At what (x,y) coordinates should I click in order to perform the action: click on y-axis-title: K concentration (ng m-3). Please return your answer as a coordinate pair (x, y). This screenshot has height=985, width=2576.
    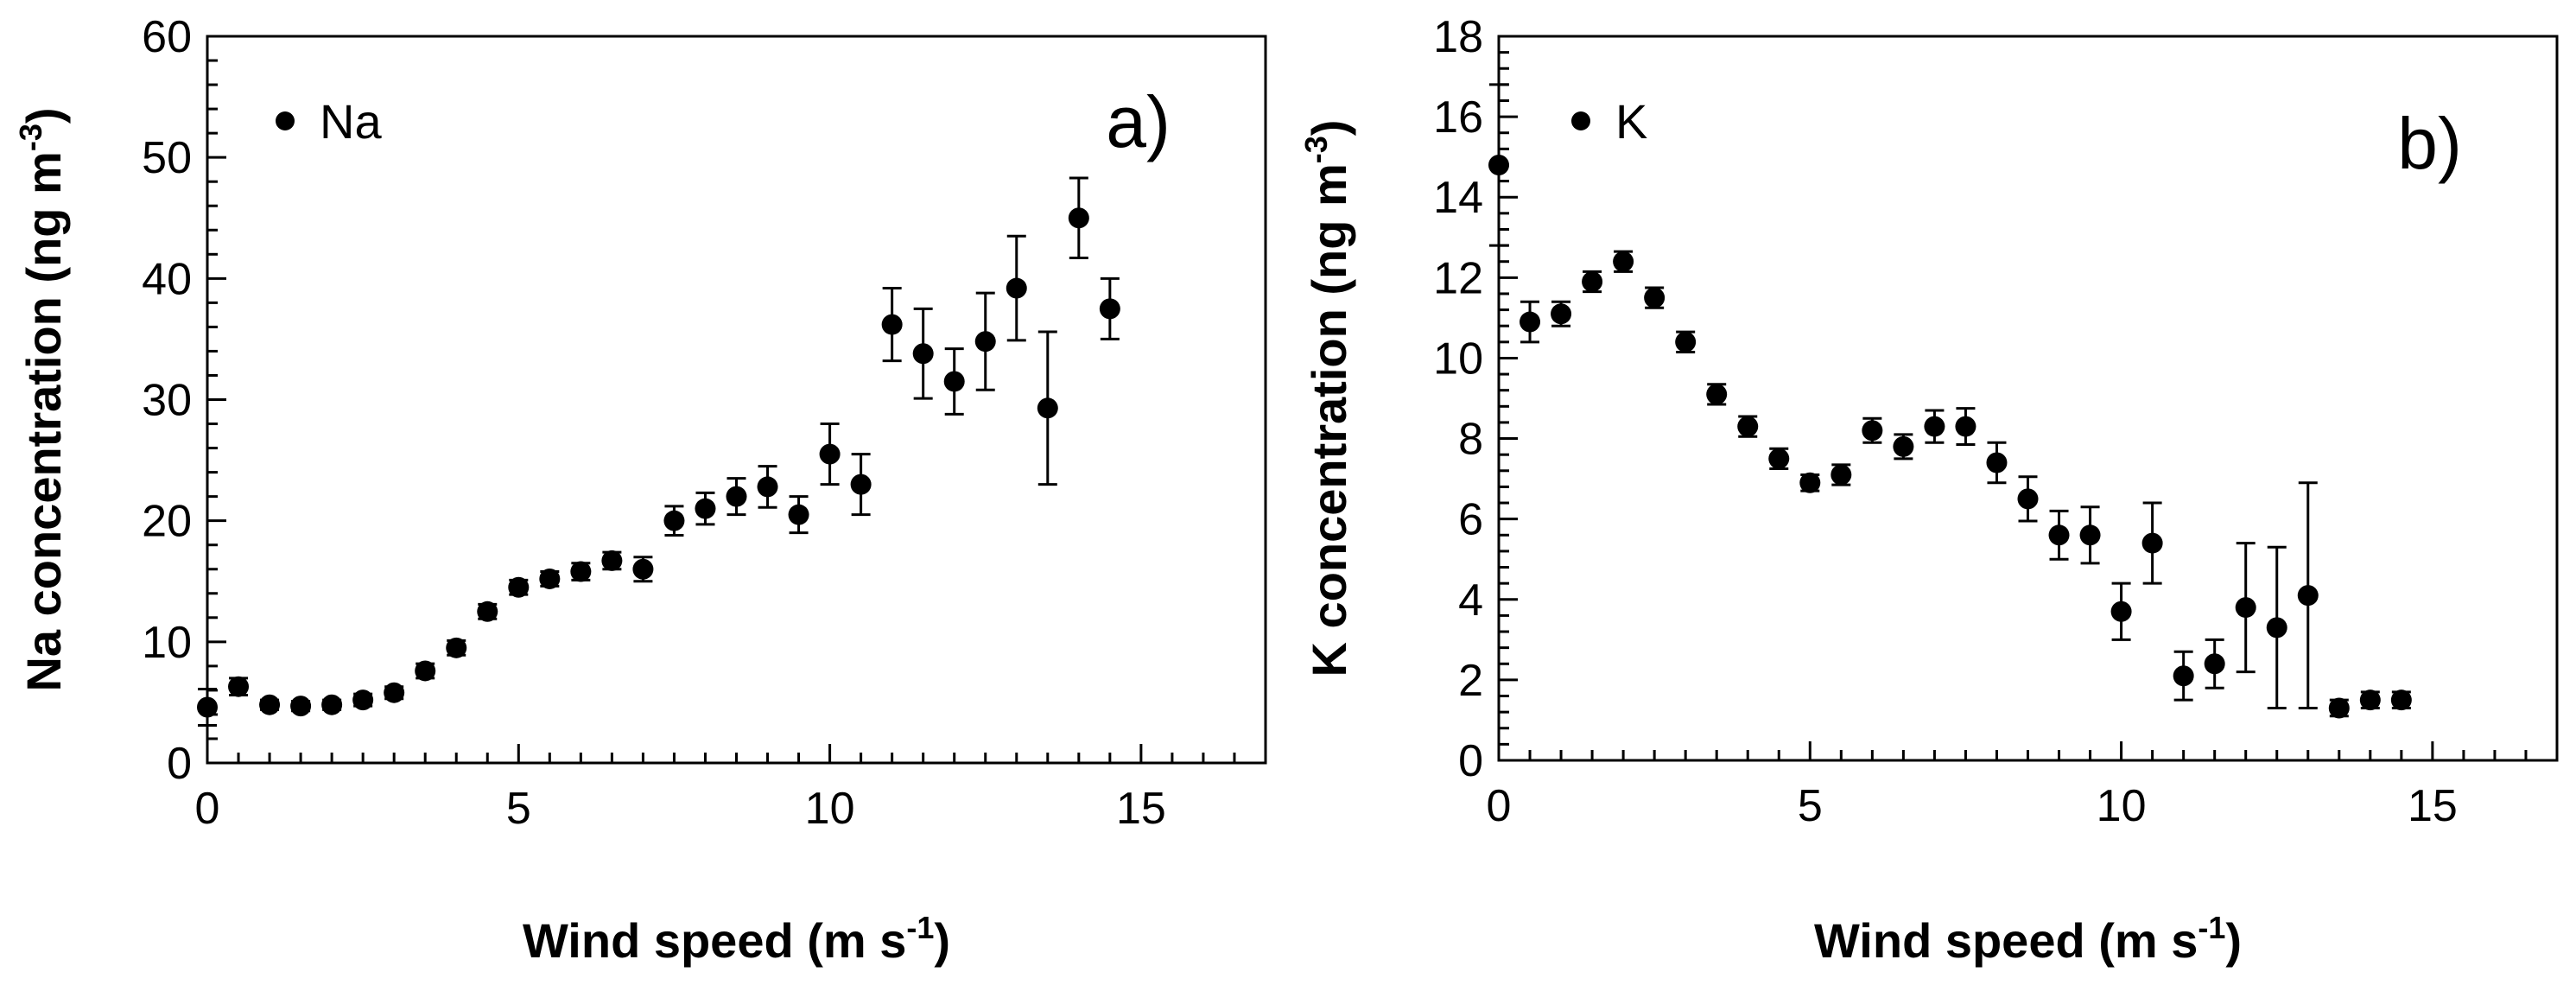
    Looking at the image, I should click on (1327, 398).